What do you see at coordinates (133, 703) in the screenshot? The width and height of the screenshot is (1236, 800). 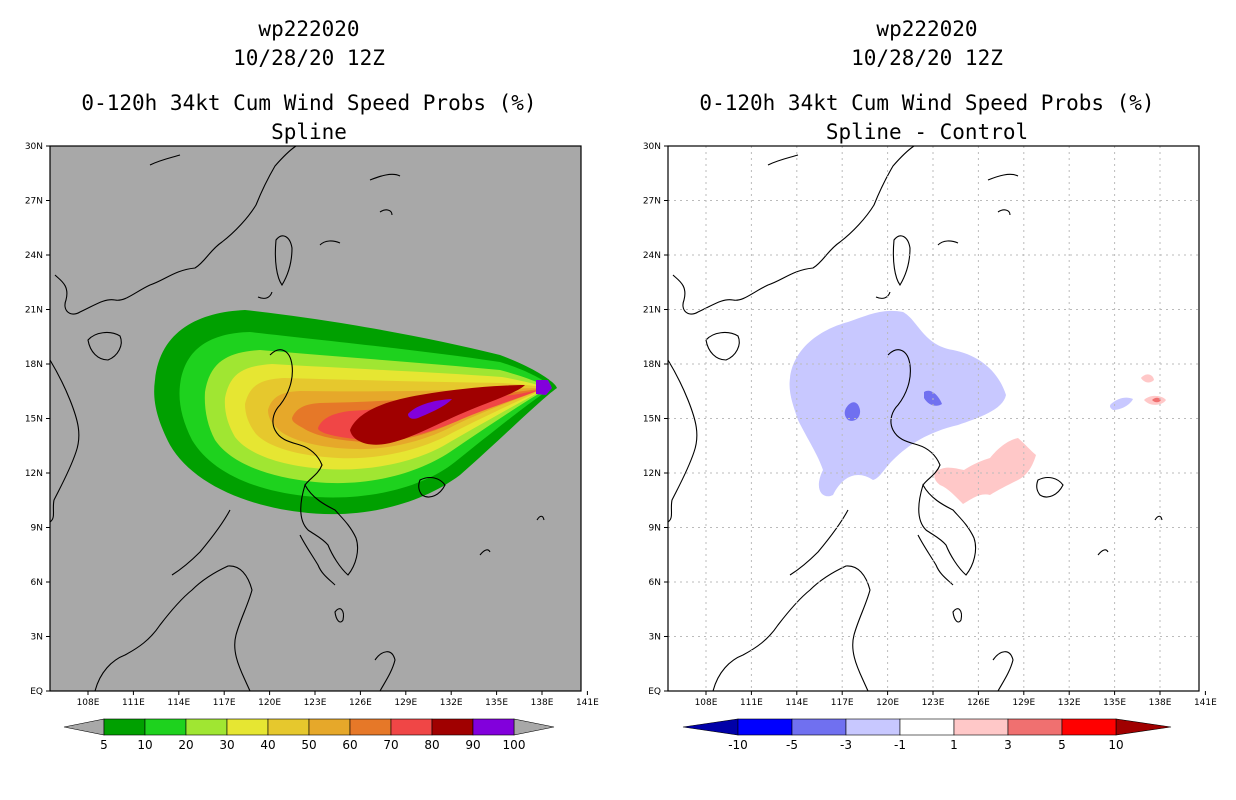 I see `lon-label: 111E` at bounding box center [133, 703].